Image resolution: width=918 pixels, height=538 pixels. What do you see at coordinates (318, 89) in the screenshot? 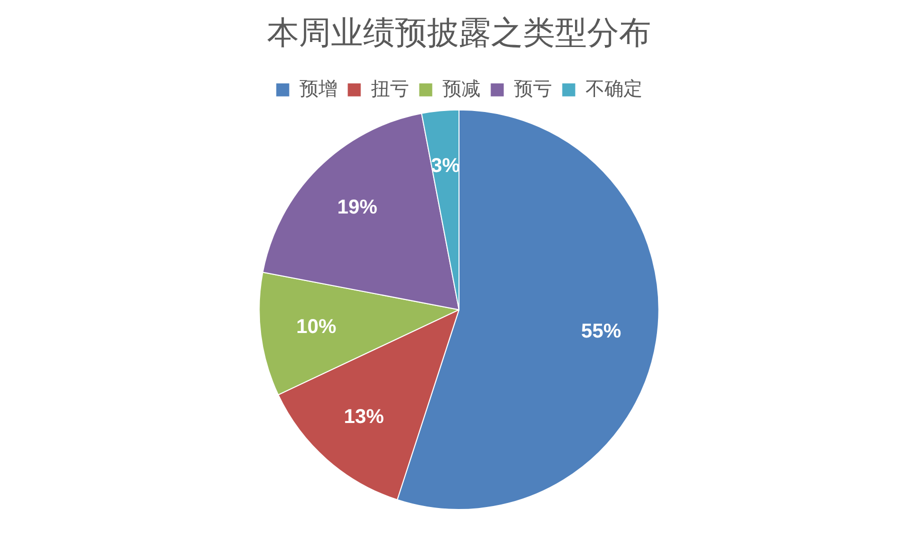
I see `legend-label: 预增` at bounding box center [318, 89].